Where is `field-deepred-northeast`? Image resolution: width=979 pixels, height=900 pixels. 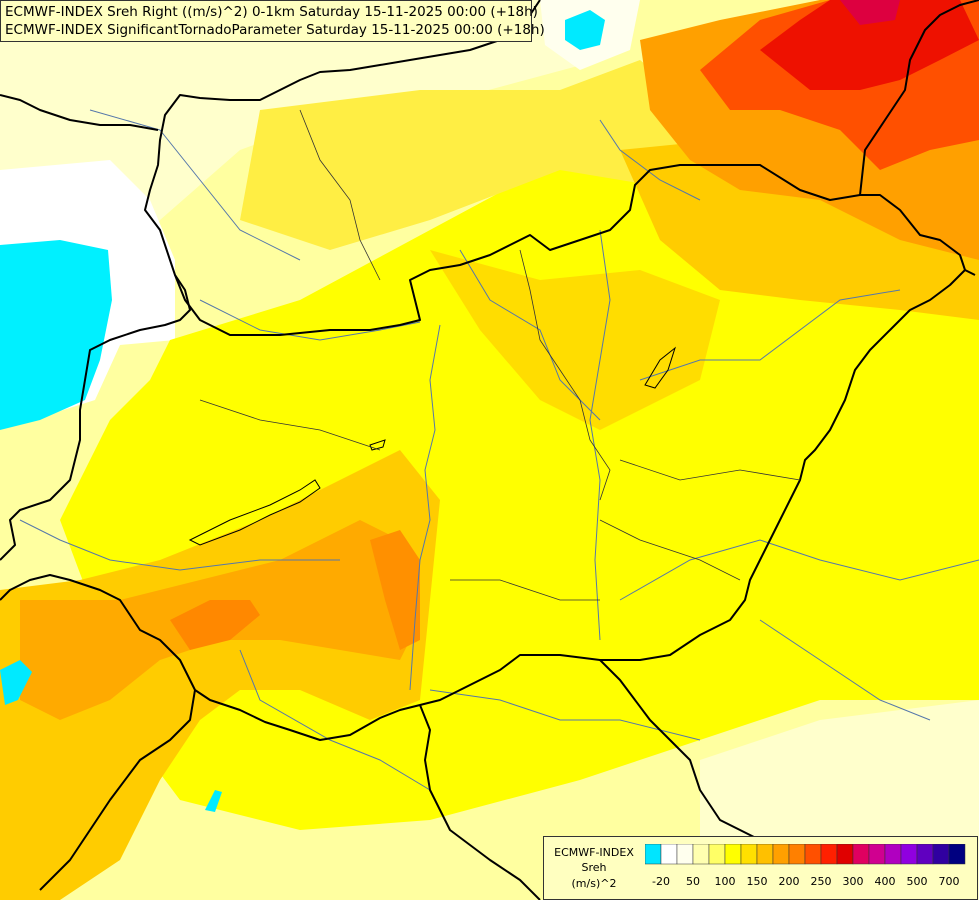 field-deepred-northeast is located at coordinates (869, 45).